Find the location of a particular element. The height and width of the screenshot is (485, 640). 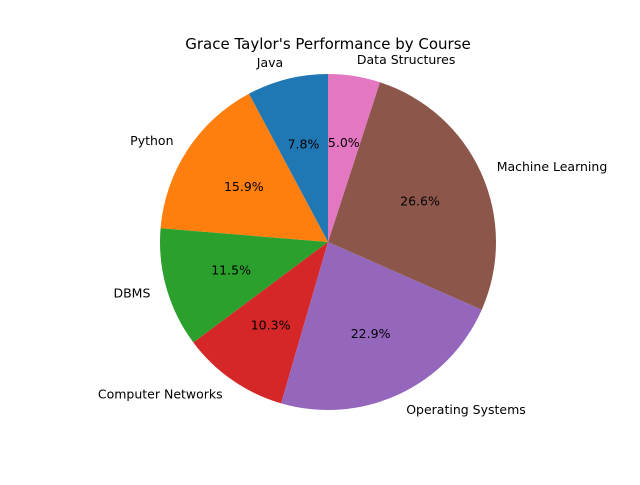

pie-slice-operating-systems is located at coordinates (381, 326).